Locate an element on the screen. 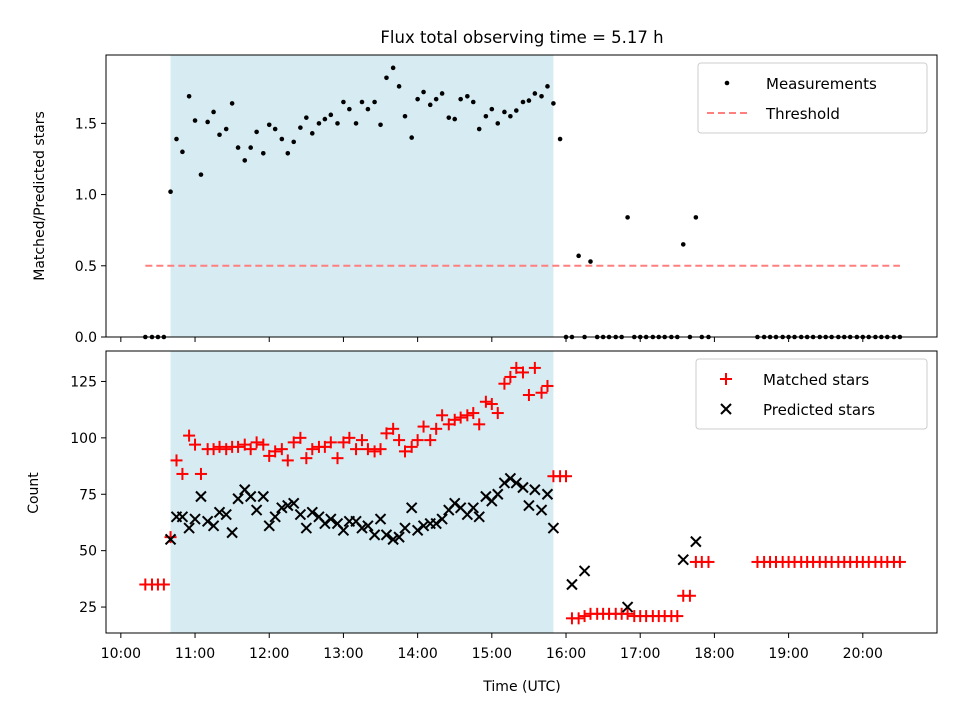 The height and width of the screenshot is (720, 960). legend-measurements-label: Measurements is located at coordinates (821, 84).